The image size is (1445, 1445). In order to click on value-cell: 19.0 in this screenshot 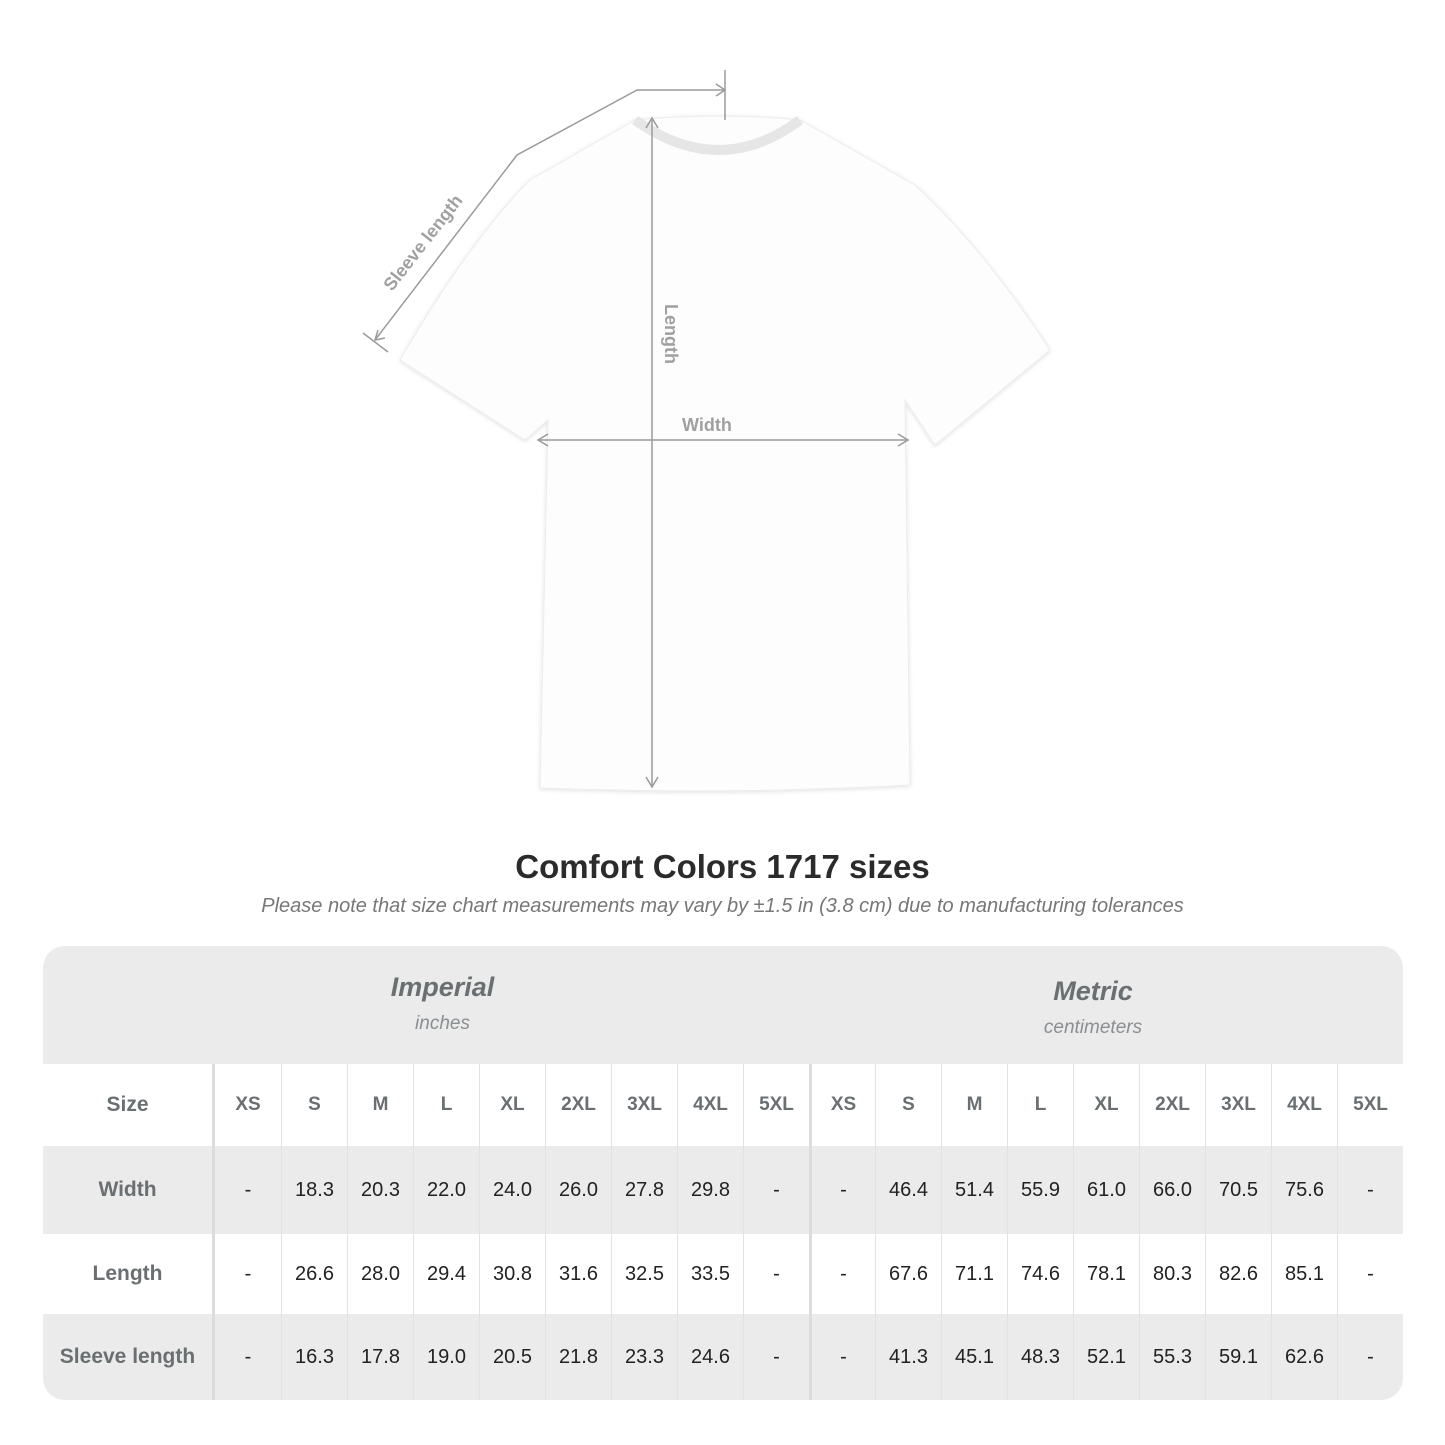, I will do `click(446, 1357)`.